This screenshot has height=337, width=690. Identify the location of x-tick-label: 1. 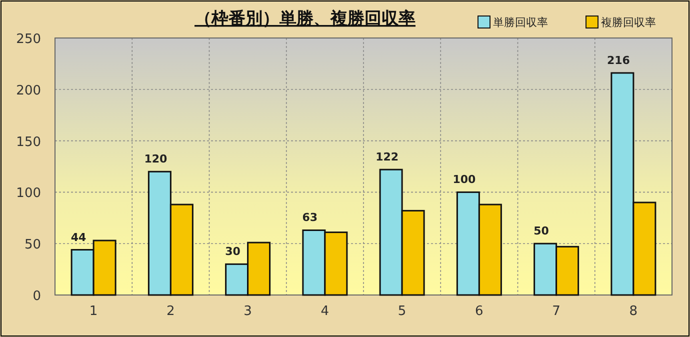
(93, 311).